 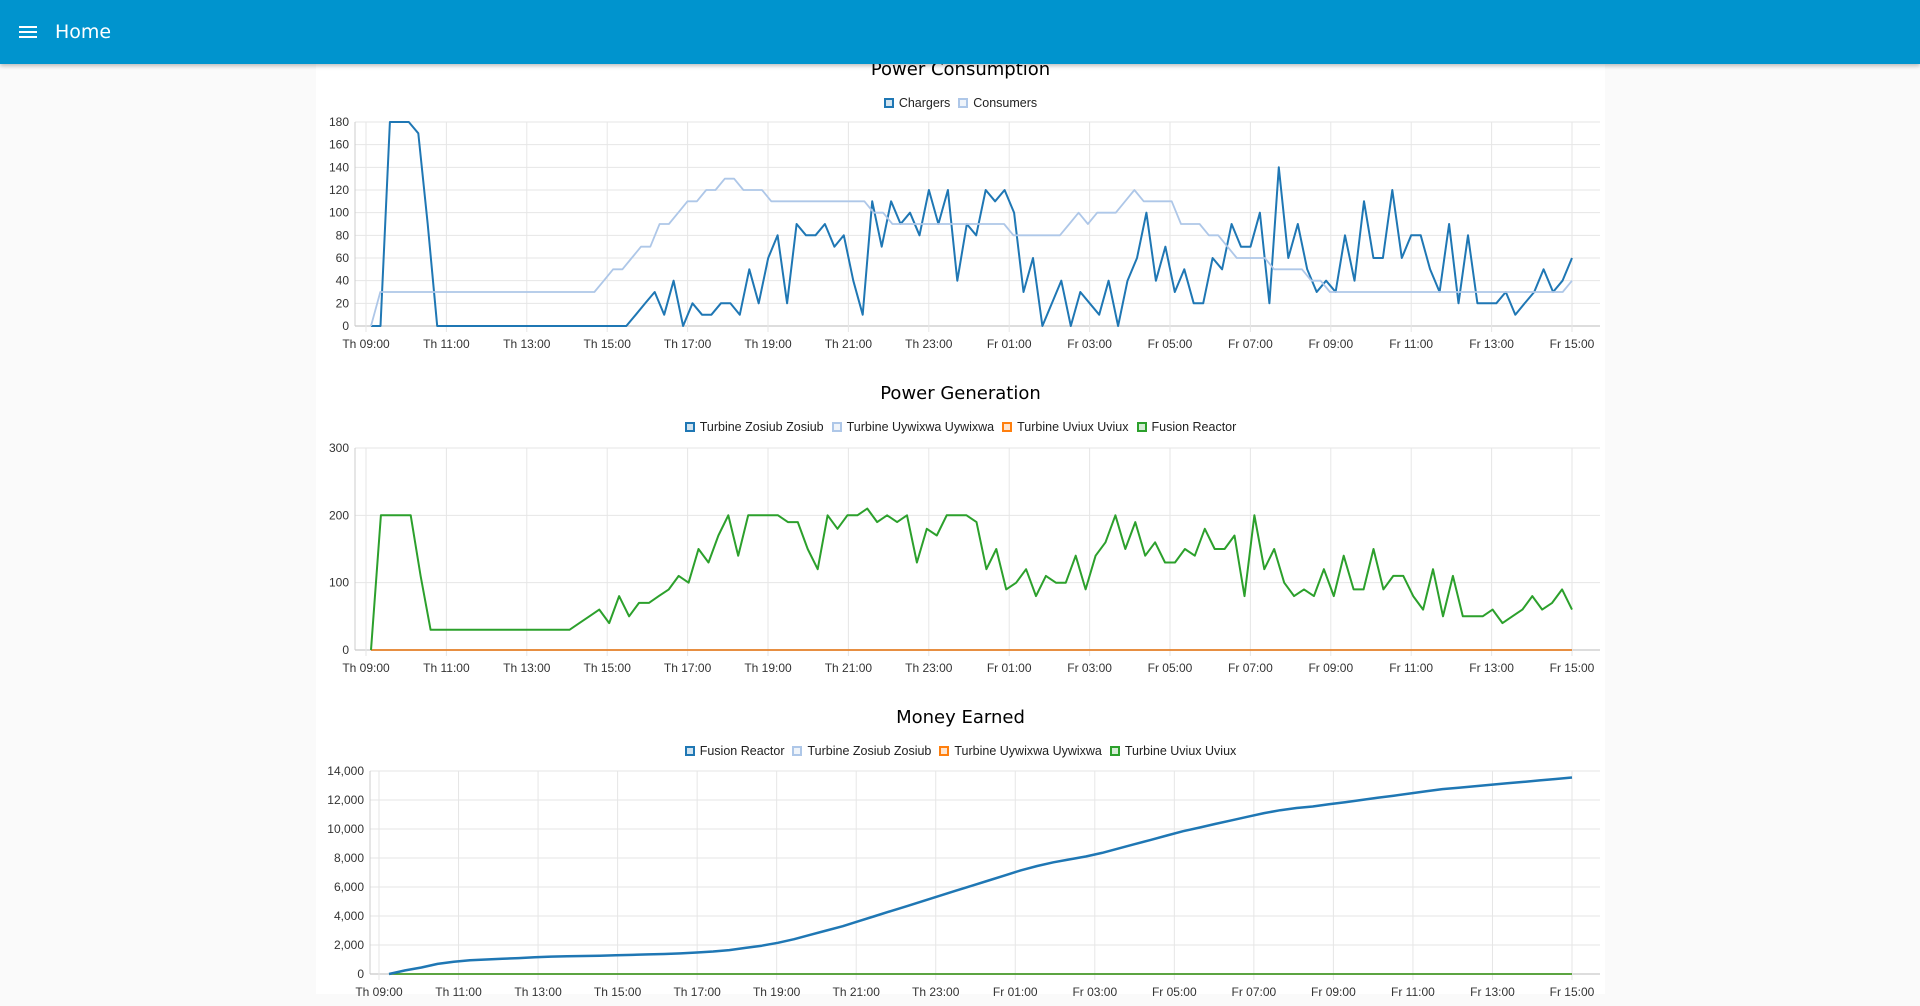 I want to click on y-tick-label: 160, so click(x=339, y=145).